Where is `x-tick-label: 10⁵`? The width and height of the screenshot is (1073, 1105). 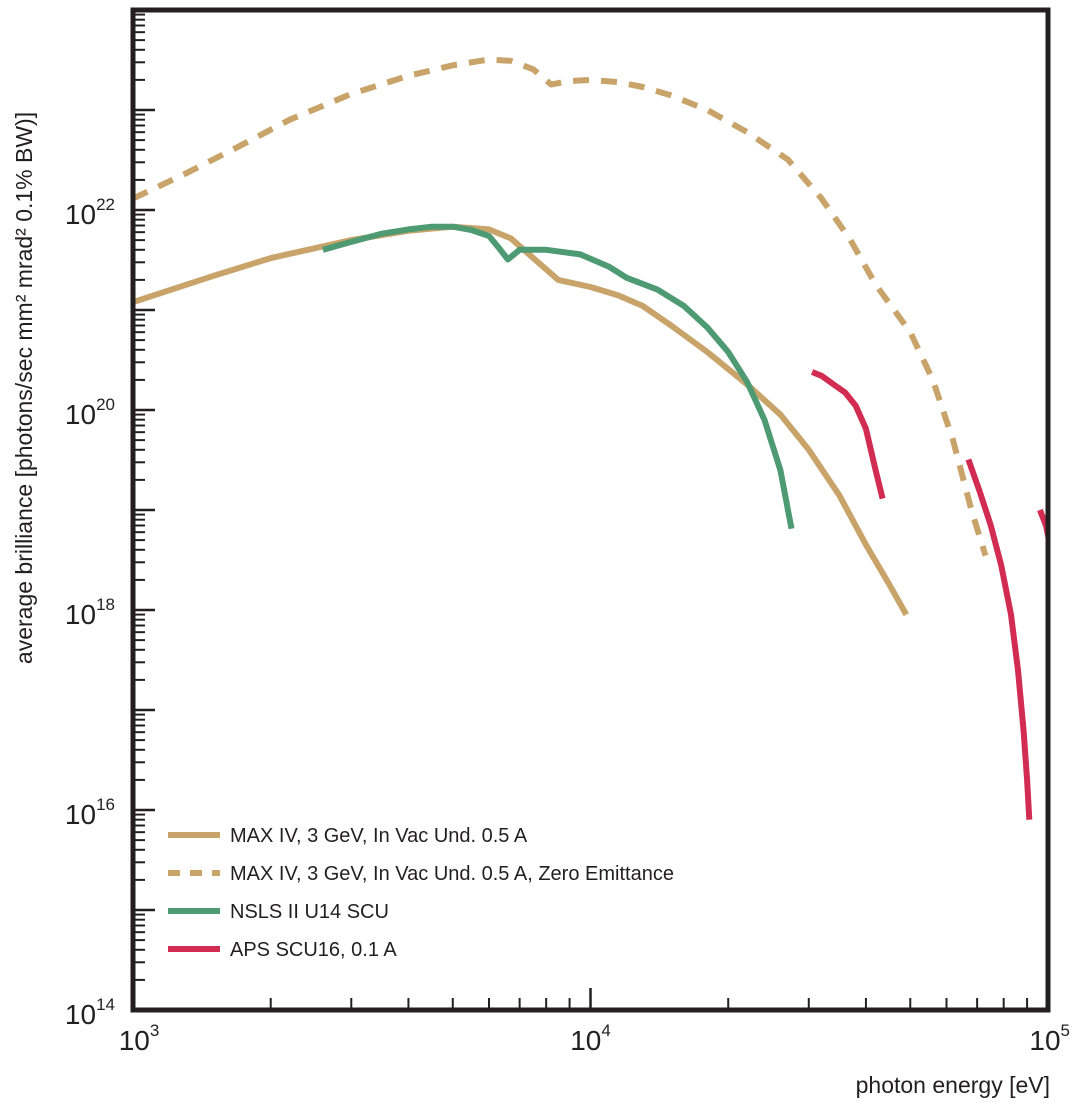
x-tick-label: 10⁵ is located at coordinates (1049, 1038).